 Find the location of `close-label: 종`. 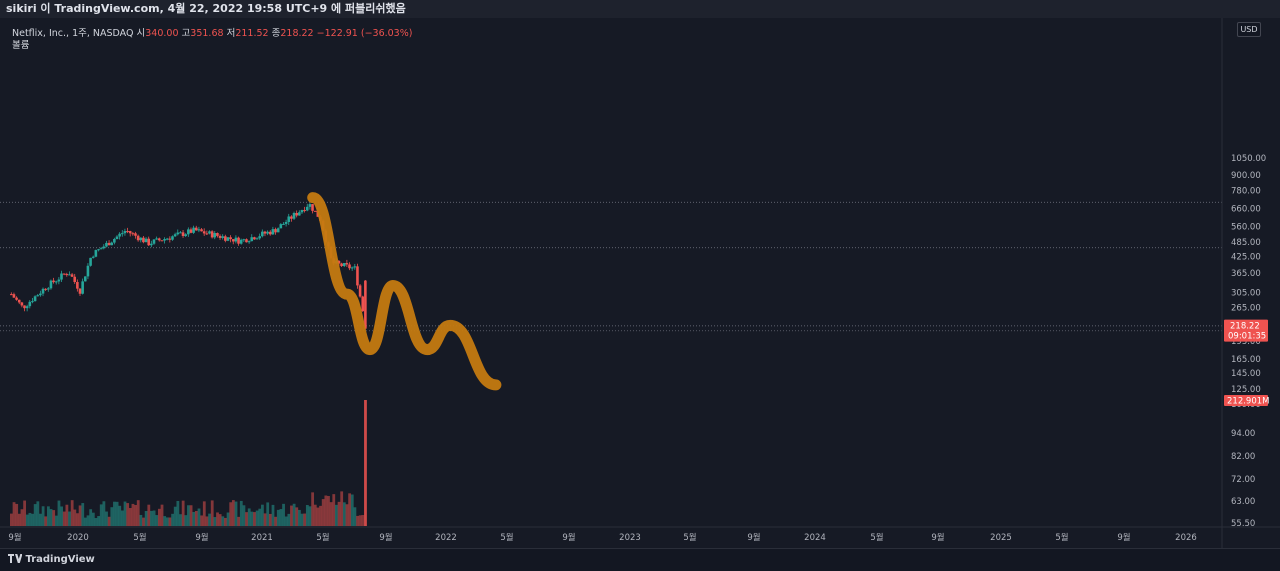

close-label: 종 is located at coordinates (276, 33).